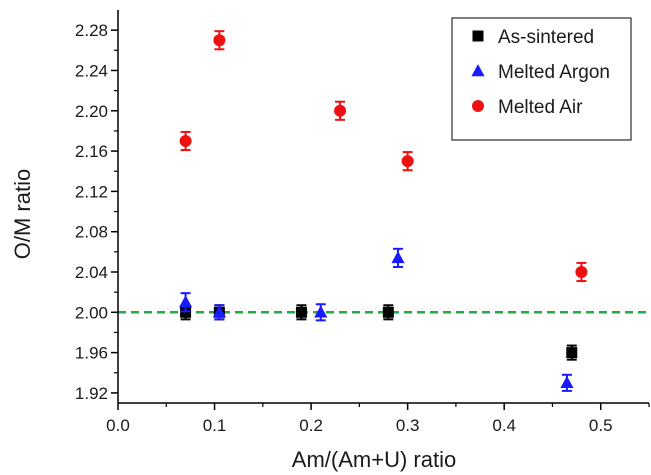 The width and height of the screenshot is (651, 475). What do you see at coordinates (91, 111) in the screenshot?
I see `y-tick-label: 2.20` at bounding box center [91, 111].